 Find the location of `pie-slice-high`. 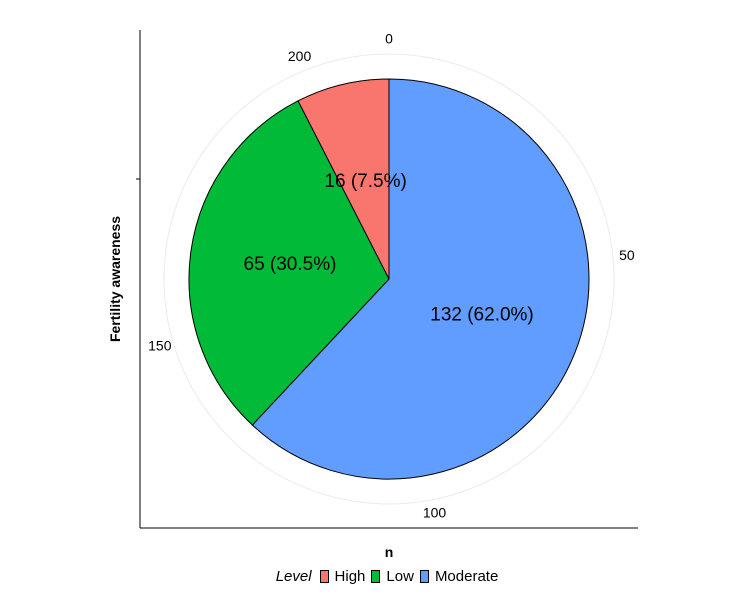

pie-slice-high is located at coordinates (343, 179).